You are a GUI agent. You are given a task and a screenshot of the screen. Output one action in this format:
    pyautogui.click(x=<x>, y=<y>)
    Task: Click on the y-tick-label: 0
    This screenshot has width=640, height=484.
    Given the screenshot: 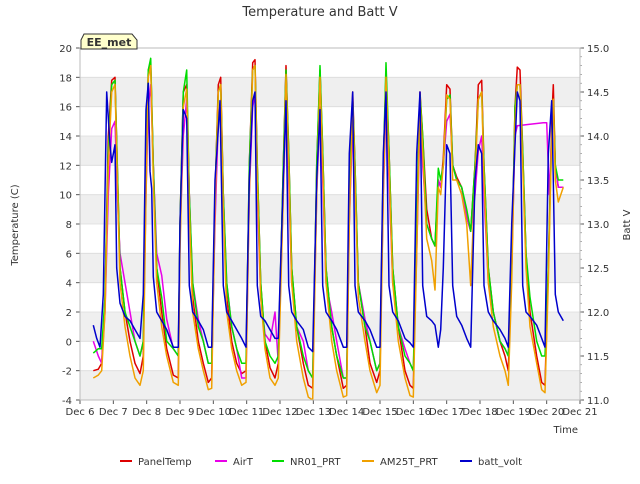 What is the action you would take?
    pyautogui.click(x=69, y=342)
    